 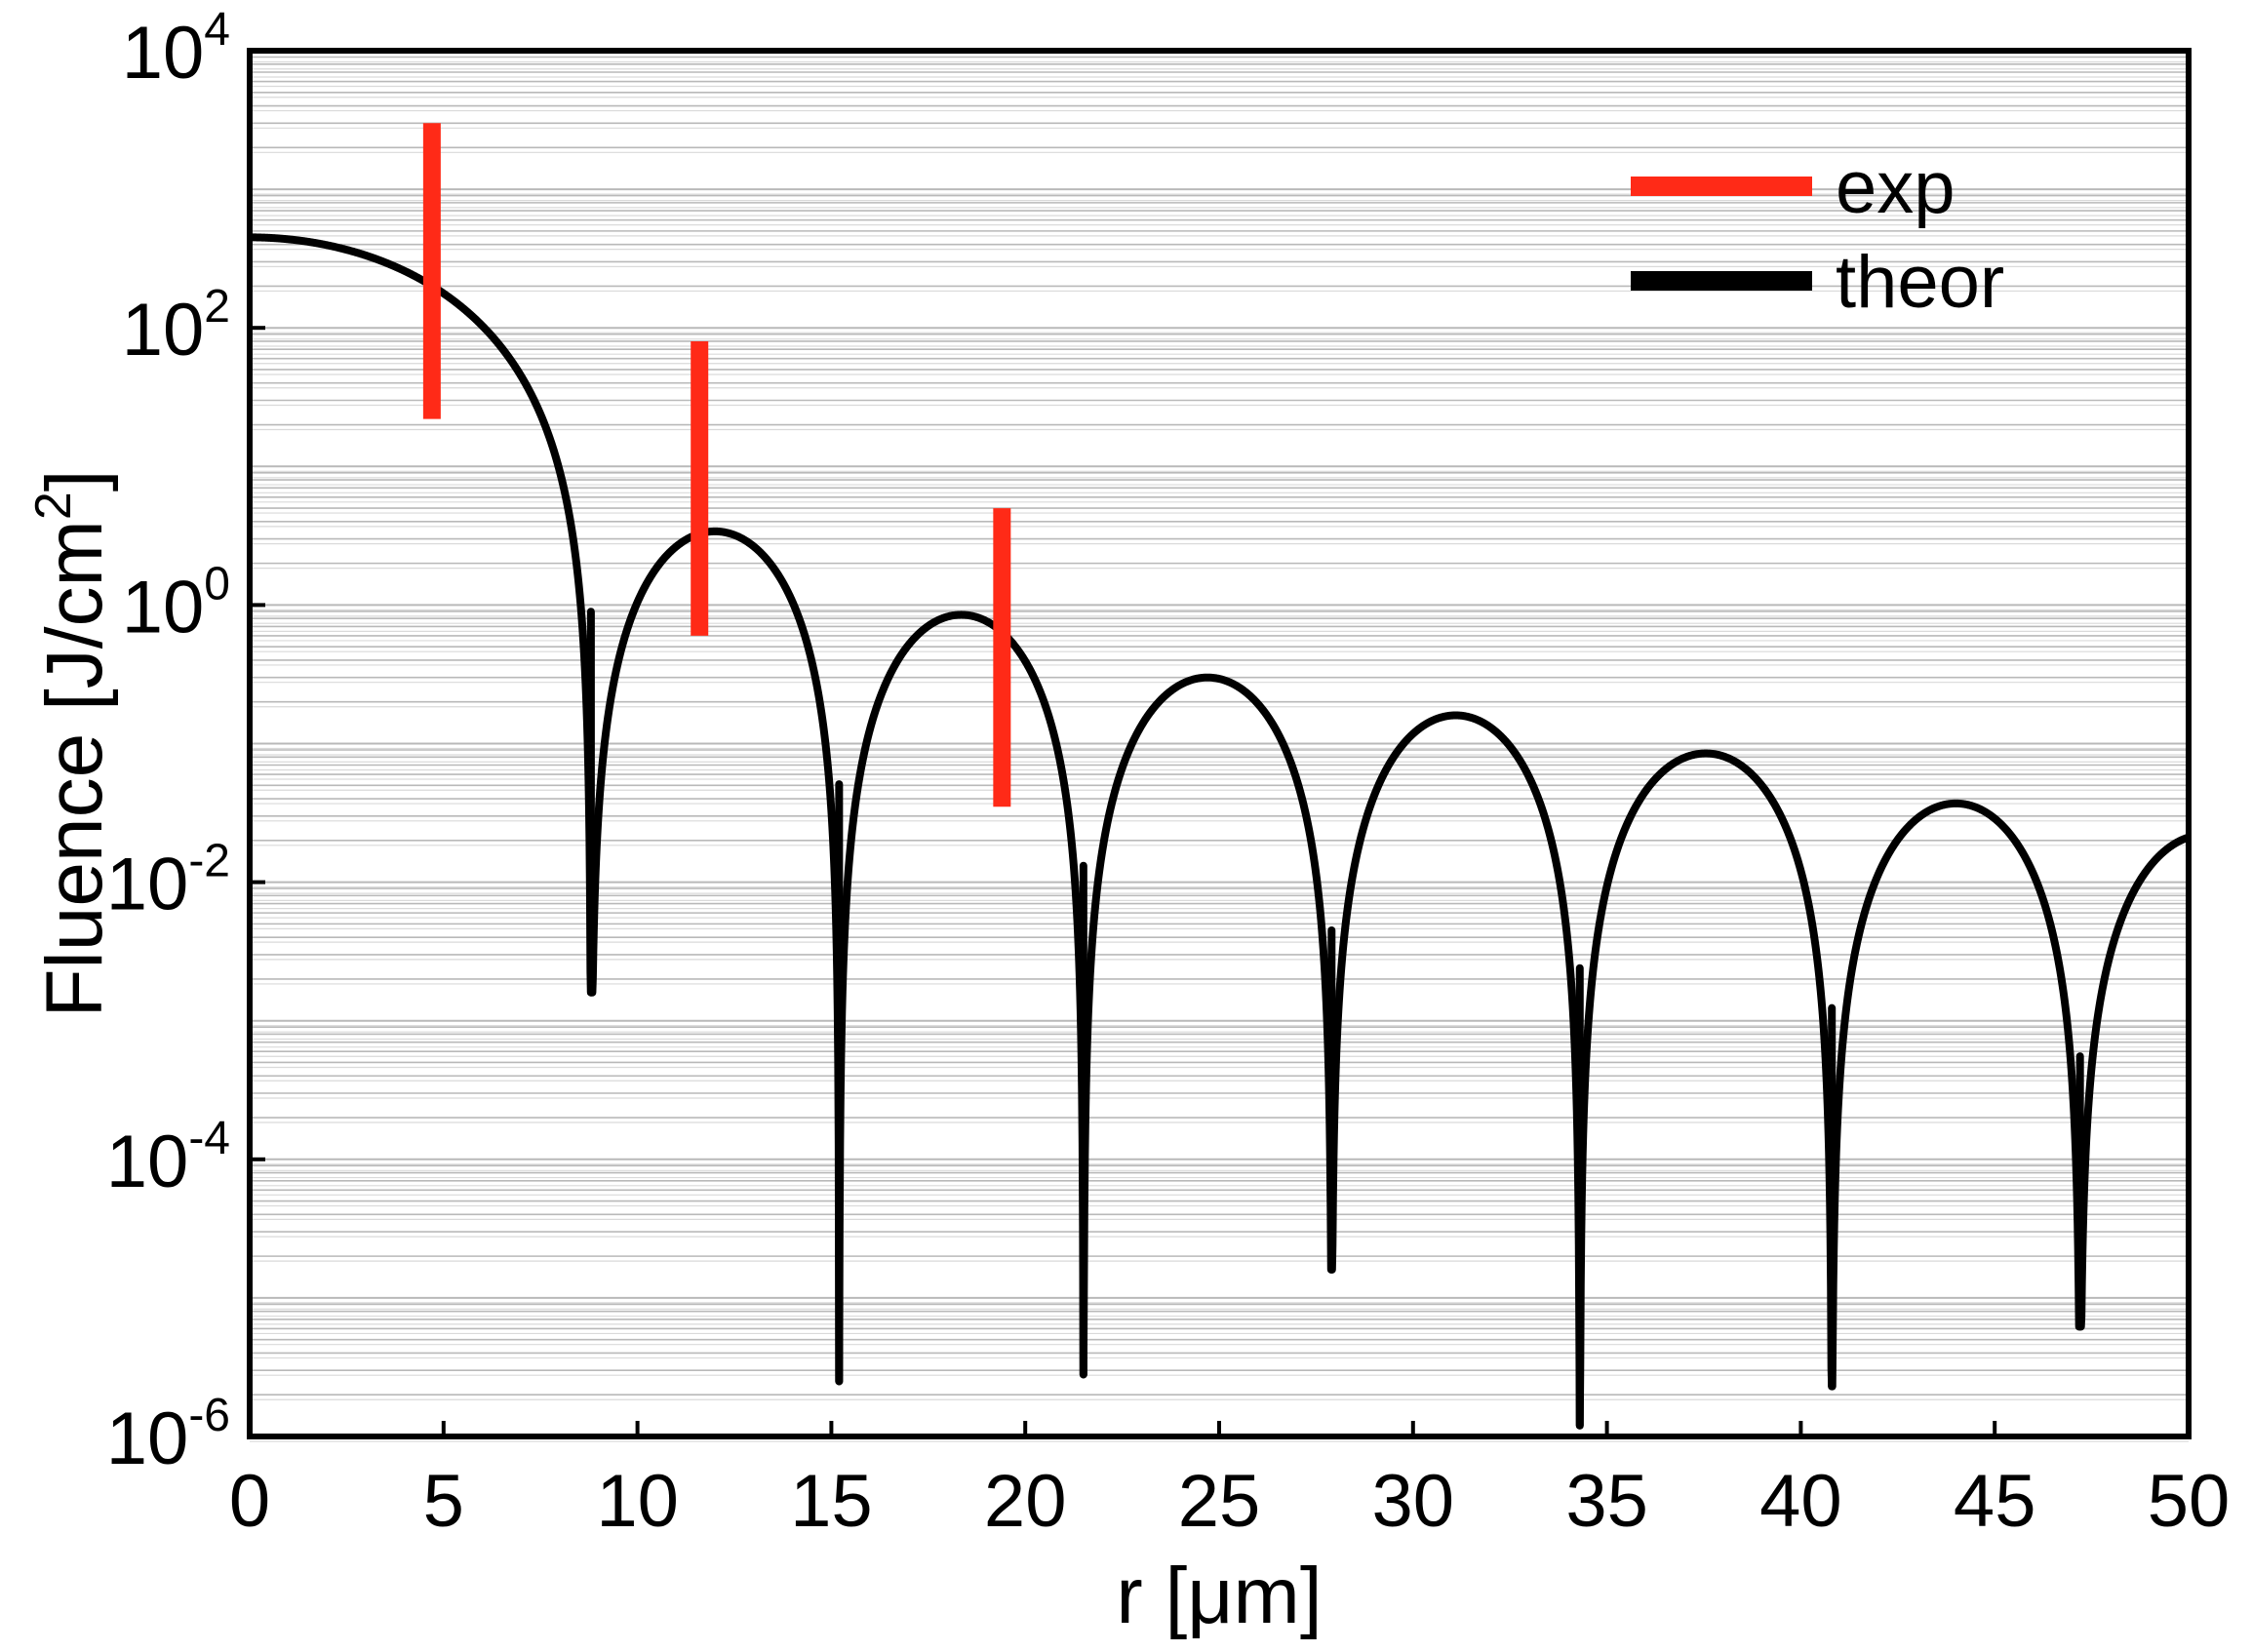 What do you see at coordinates (168, 1158) in the screenshot?
I see `y-tick-label: 10⁻⁴` at bounding box center [168, 1158].